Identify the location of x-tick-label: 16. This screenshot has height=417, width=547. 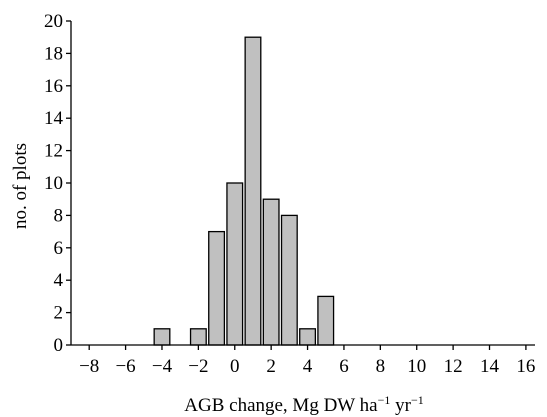
(525, 366).